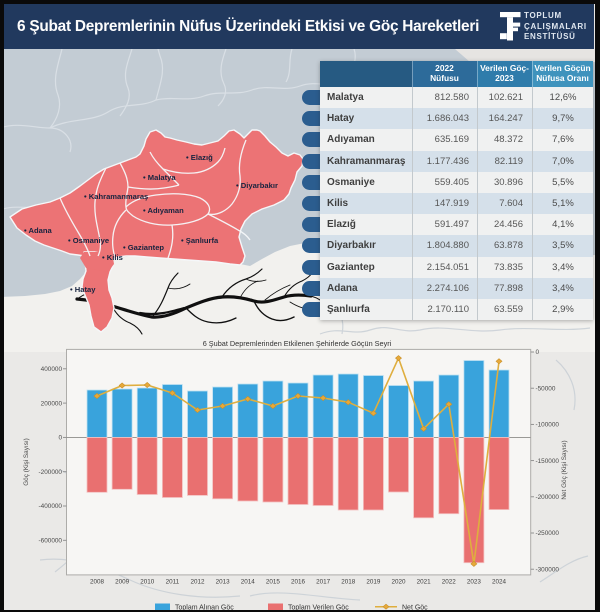 This screenshot has width=600, height=612. I want to click on svg-text: Net Göç, so click(415, 608).